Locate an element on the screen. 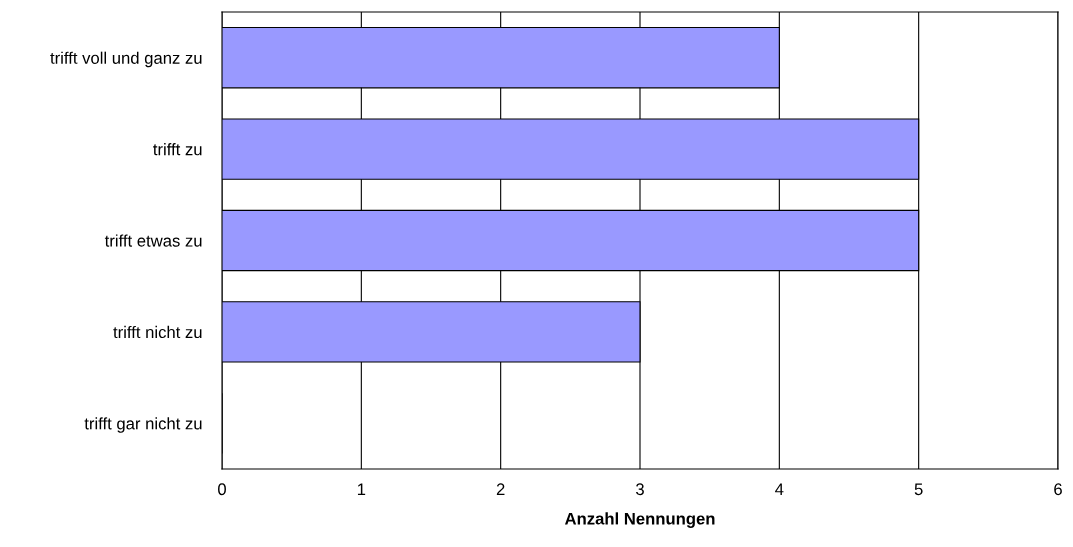  x-tick-label: 3 is located at coordinates (640, 489).